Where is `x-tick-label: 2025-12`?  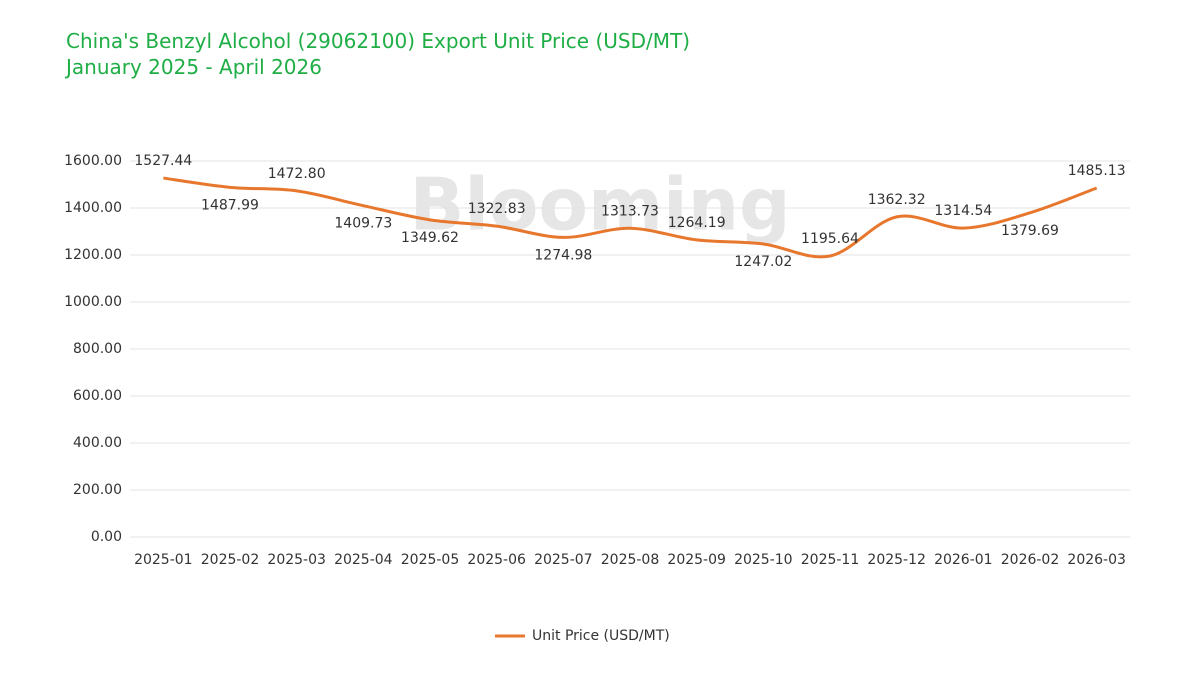 x-tick-label: 2025-12 is located at coordinates (896, 560).